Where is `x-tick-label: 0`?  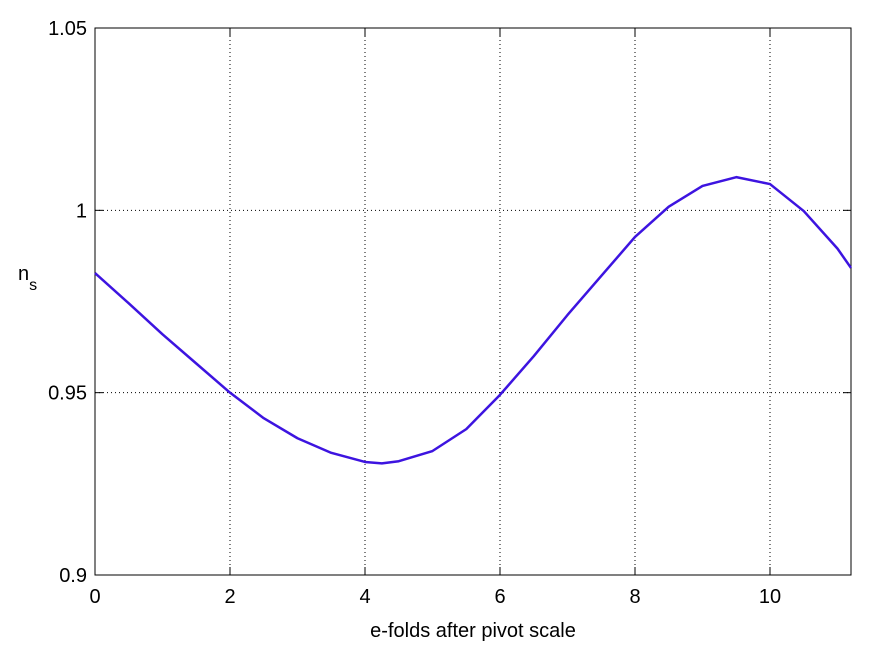
x-tick-label: 0 is located at coordinates (94, 597).